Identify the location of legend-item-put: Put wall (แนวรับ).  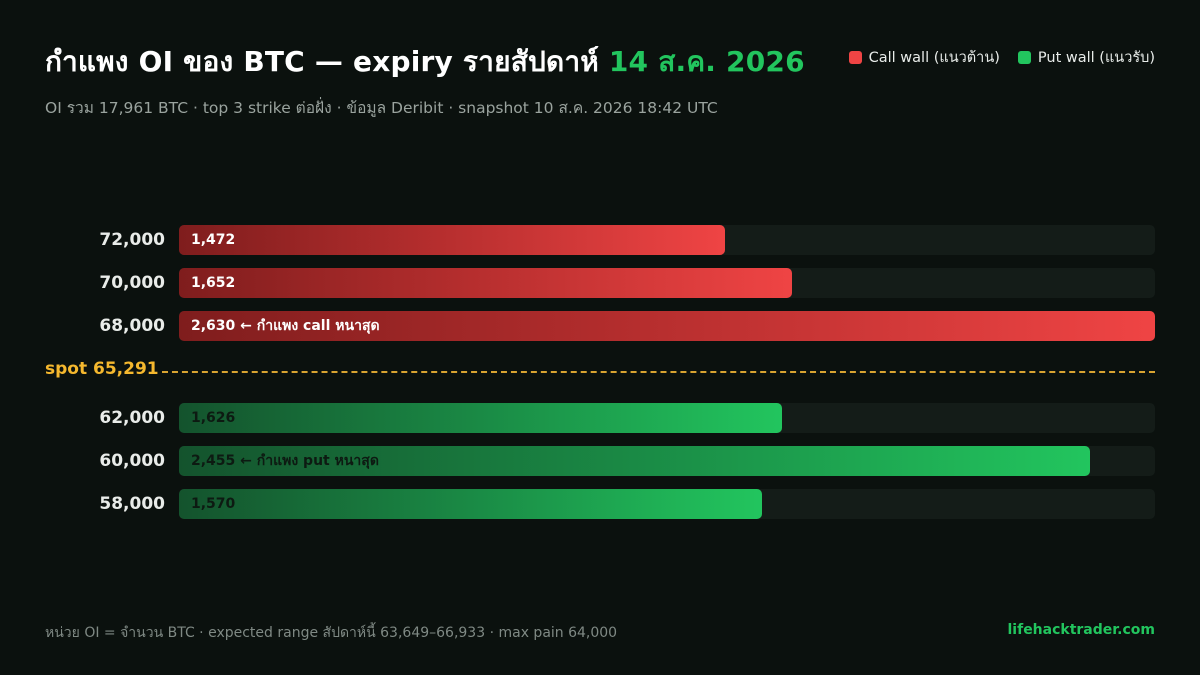
(1086, 57).